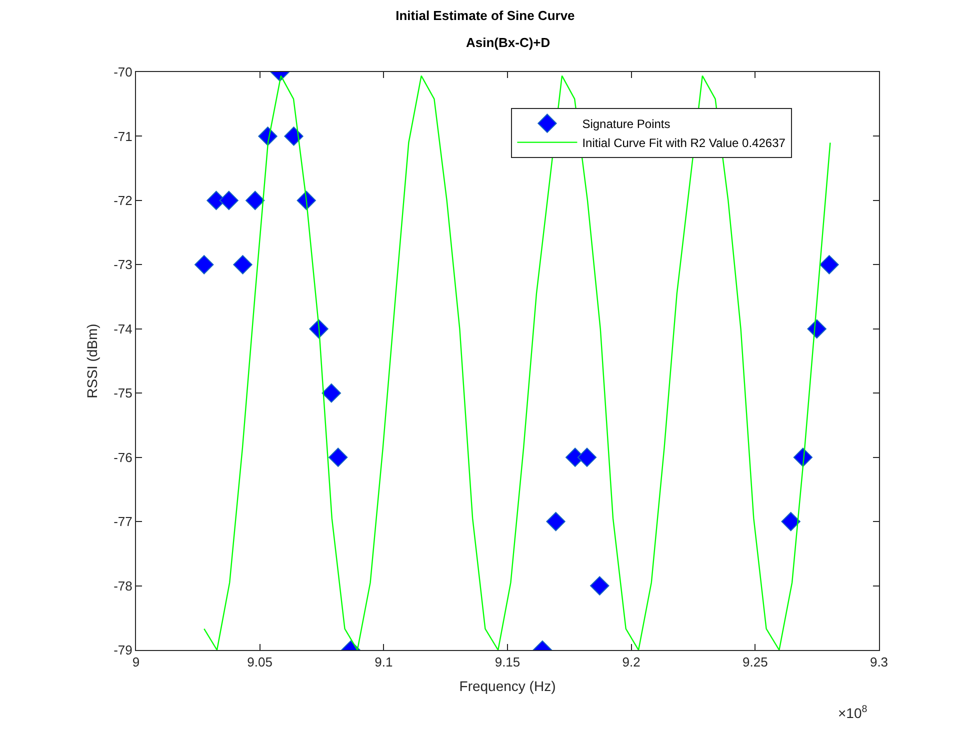 The width and height of the screenshot is (969, 730). I want to click on y-tick-label: -70, so click(123, 72).